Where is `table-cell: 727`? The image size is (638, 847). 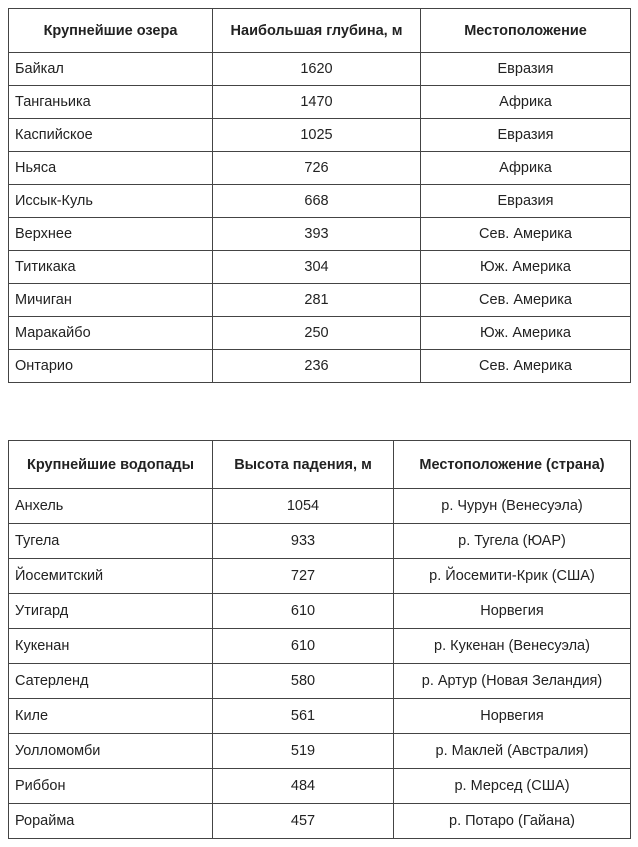
table-cell: 727 is located at coordinates (303, 576).